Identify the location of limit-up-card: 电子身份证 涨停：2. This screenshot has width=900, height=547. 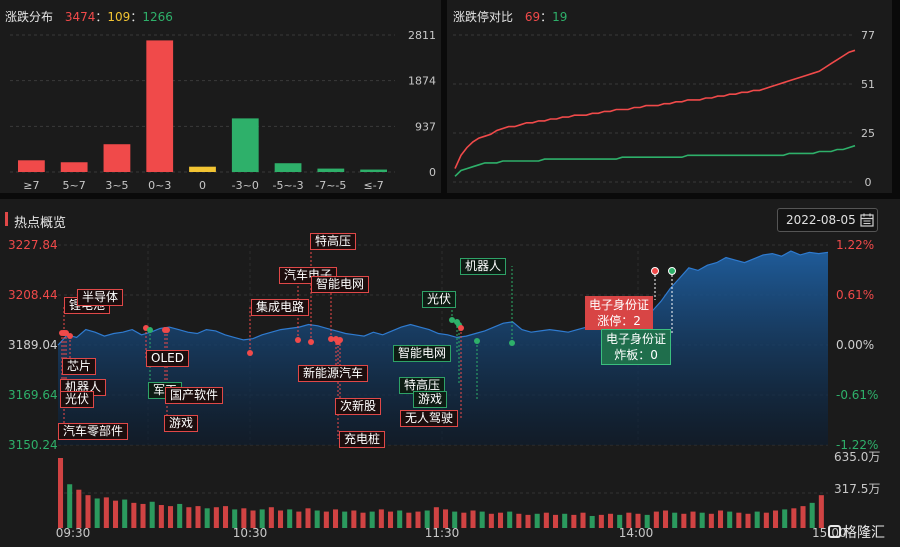
(619, 313).